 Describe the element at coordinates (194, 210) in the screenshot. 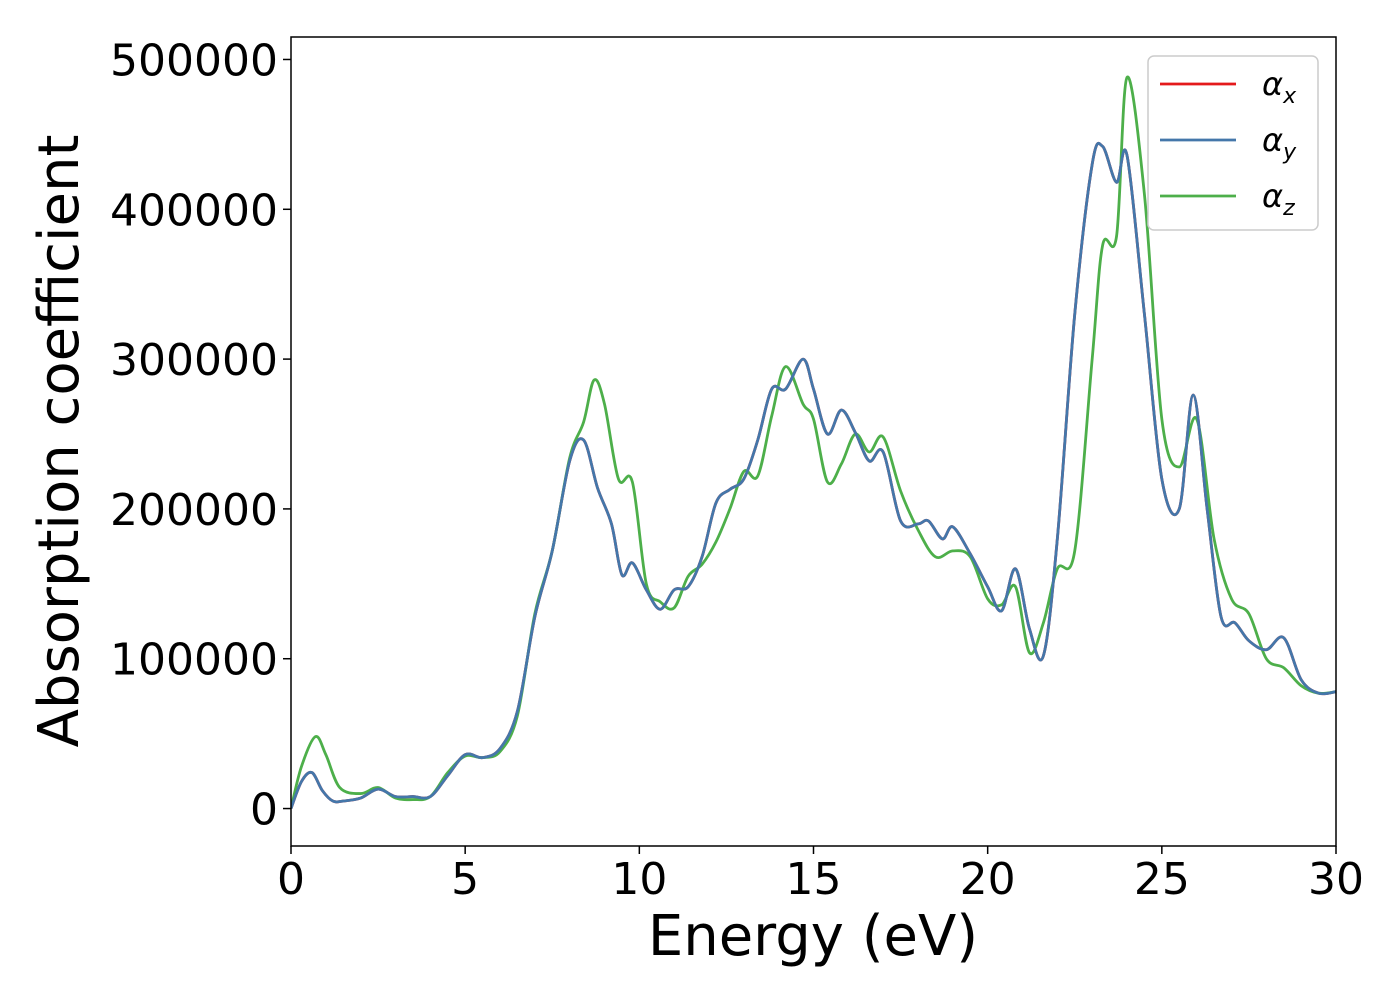

I see `y-tick-label: 400000` at that location.